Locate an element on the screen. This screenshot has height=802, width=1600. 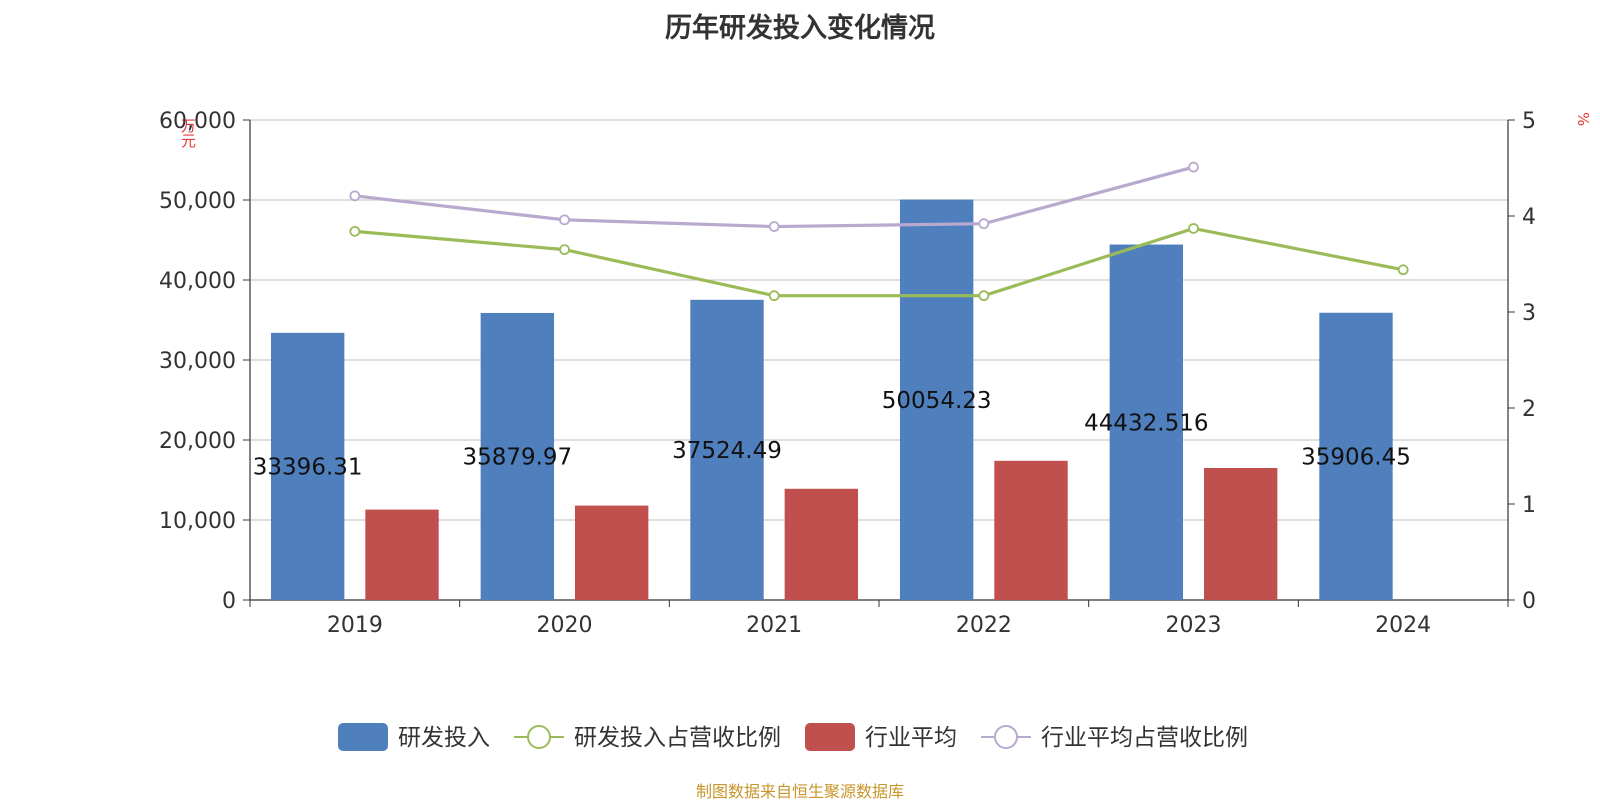
y-axis-left-title: 万元 is located at coordinates (188, 133).